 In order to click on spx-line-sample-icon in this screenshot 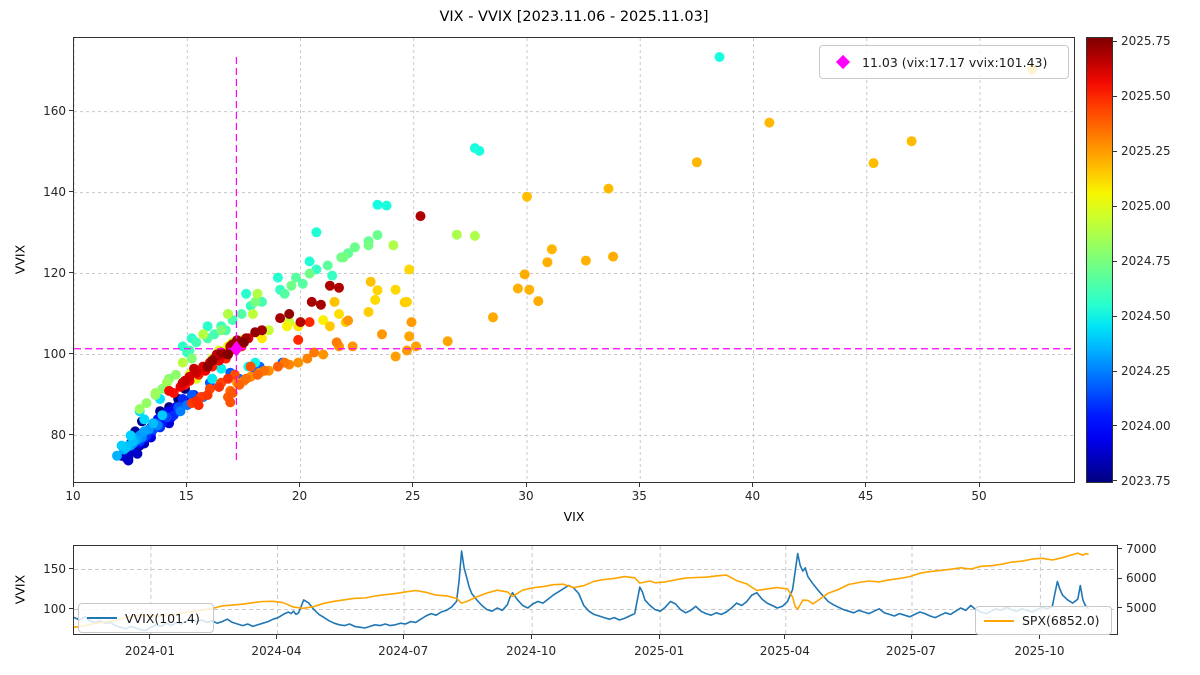, I will do `click(999, 620)`.